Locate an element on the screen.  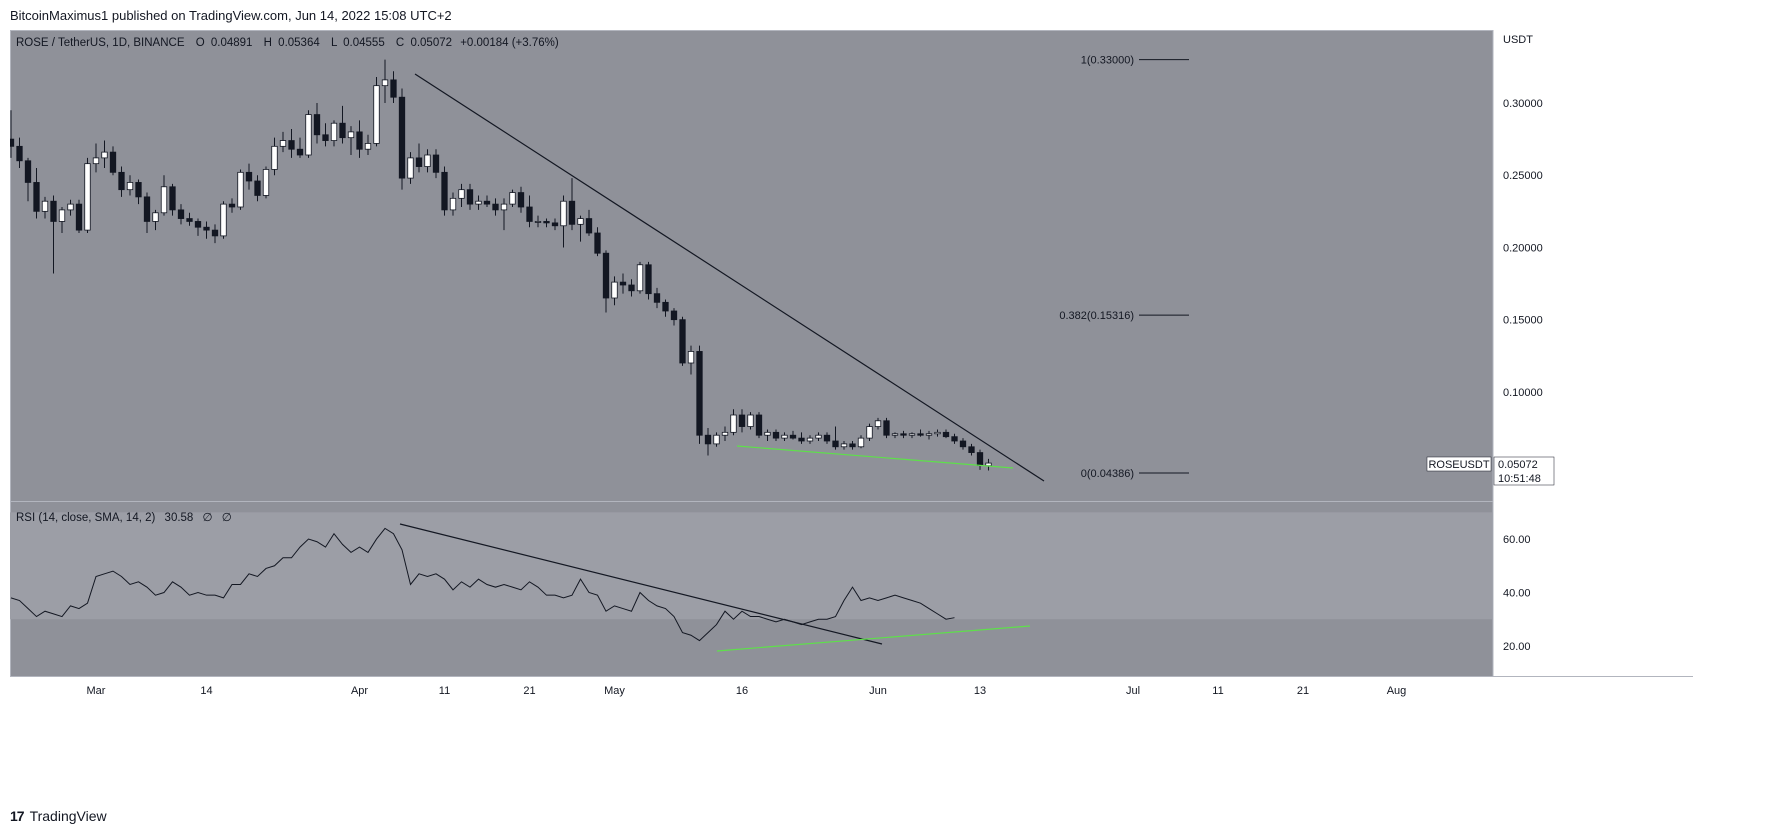
price-support-line is located at coordinates (875, 457).